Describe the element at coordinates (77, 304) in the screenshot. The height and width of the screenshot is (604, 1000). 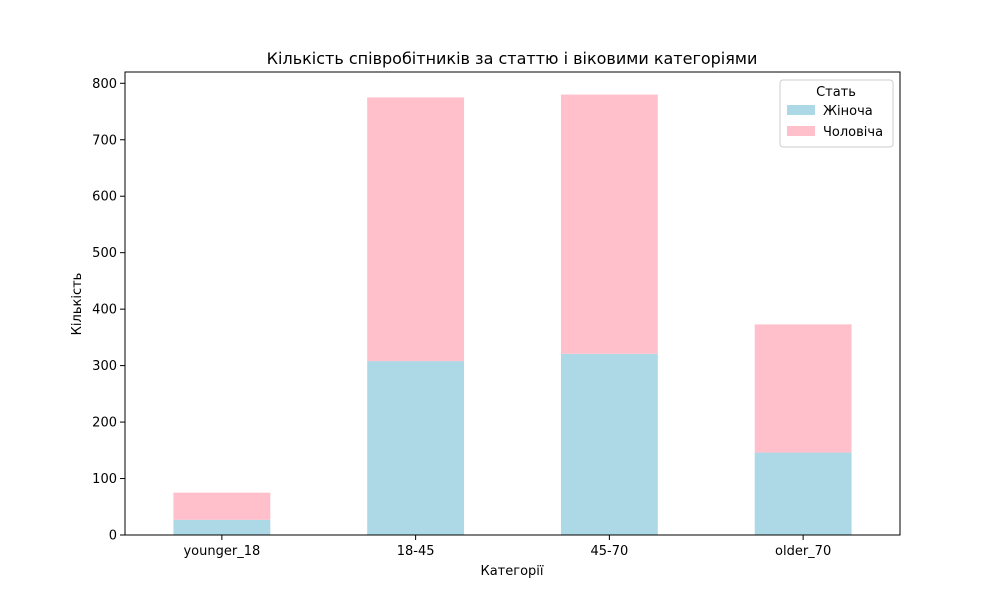
I see `y-axis-label: Кількість` at that location.